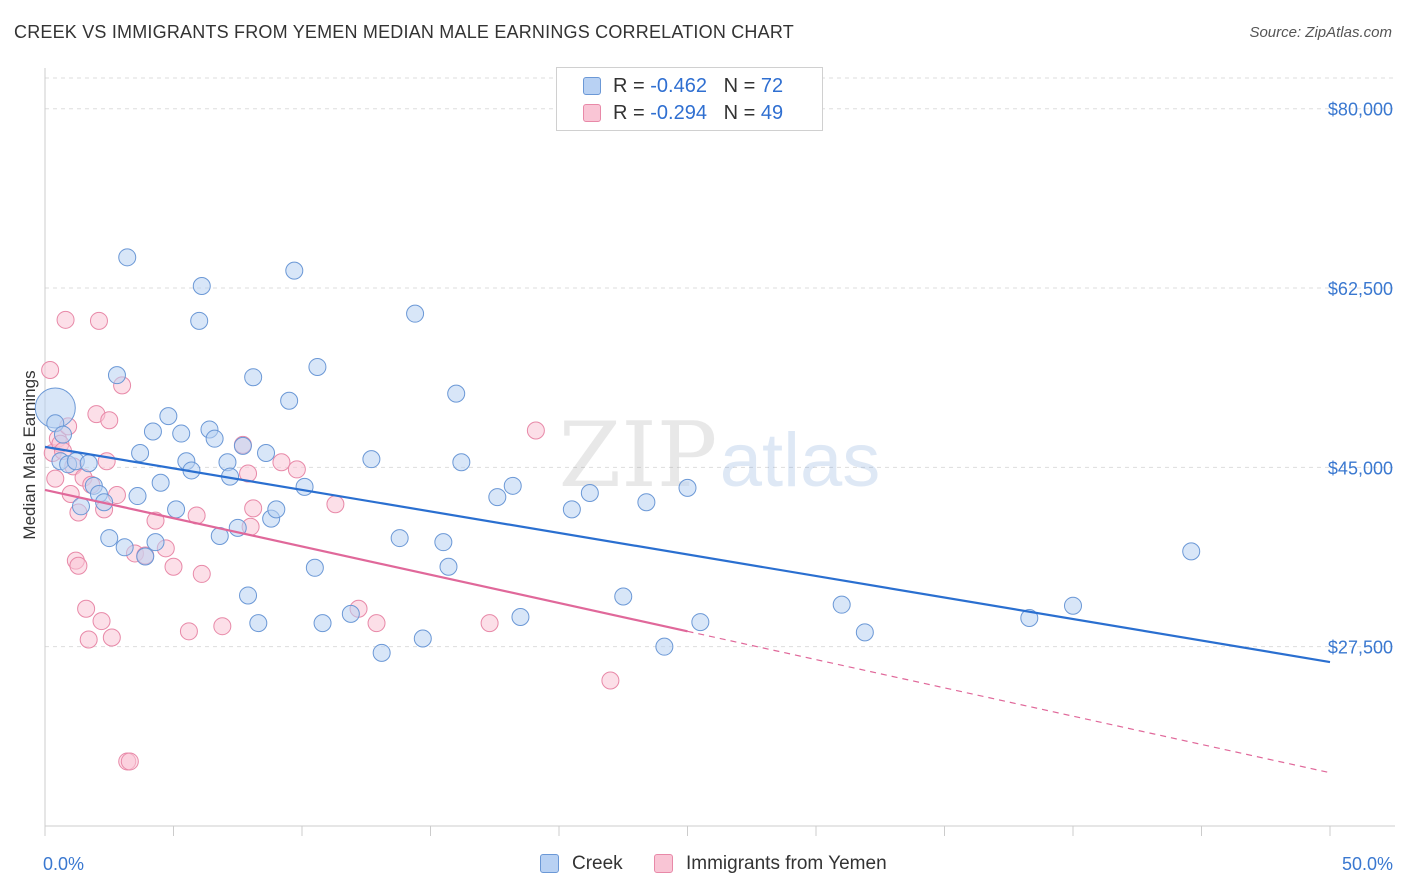 This screenshot has width=1406, height=892. Describe the element at coordinates (1360, 289) in the screenshot. I see `y-tick-label: $62,500` at that location.